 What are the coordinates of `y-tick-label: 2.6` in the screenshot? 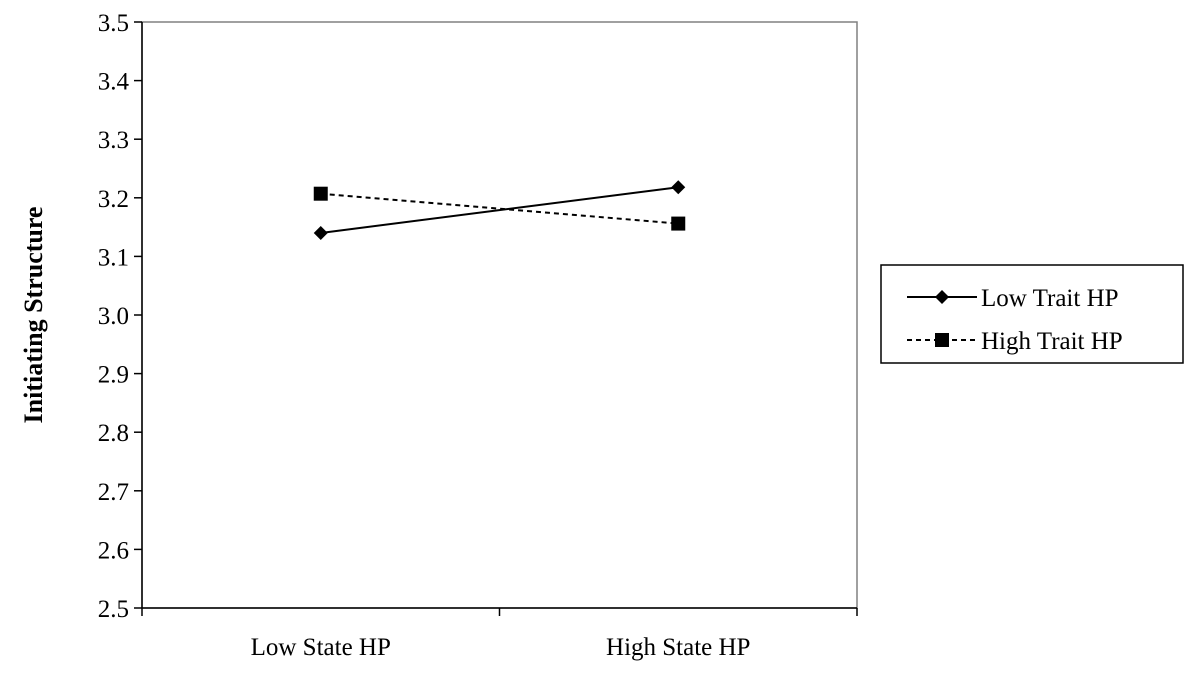 It's located at (113, 550).